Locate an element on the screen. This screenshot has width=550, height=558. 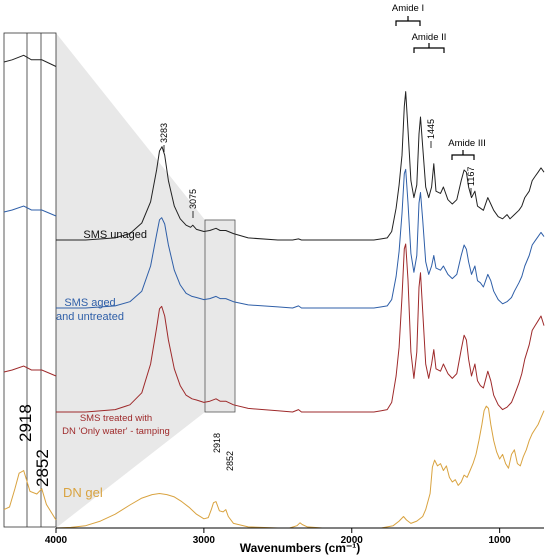
inset-frame is located at coordinates (30, 280).